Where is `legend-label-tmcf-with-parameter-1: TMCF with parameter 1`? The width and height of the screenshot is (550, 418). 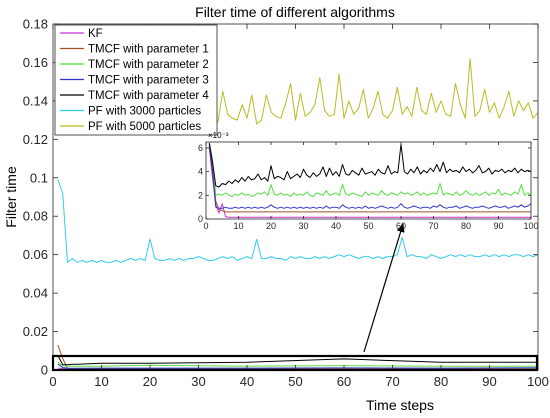 legend-label-tmcf-with-parameter-1: TMCF with parameter 1 is located at coordinates (148, 50).